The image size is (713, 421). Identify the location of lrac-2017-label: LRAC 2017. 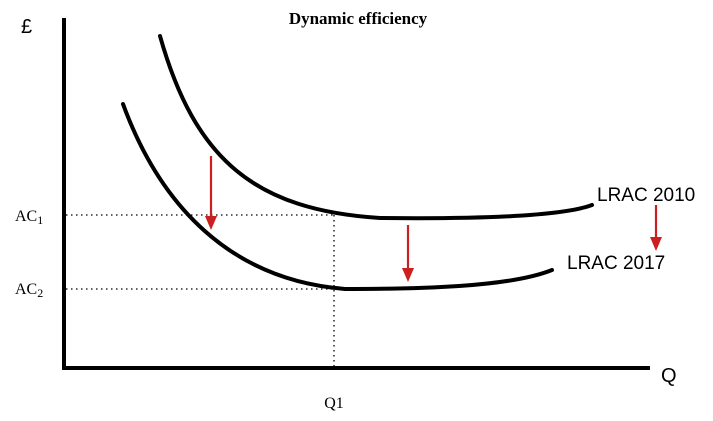
(616, 263).